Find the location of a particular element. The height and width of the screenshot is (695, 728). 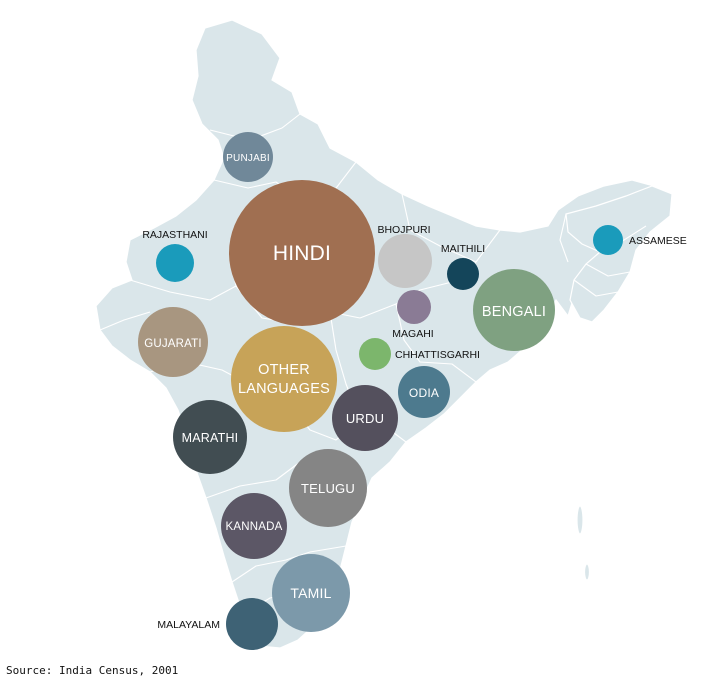

bubble-tamil-circle is located at coordinates (311, 593).